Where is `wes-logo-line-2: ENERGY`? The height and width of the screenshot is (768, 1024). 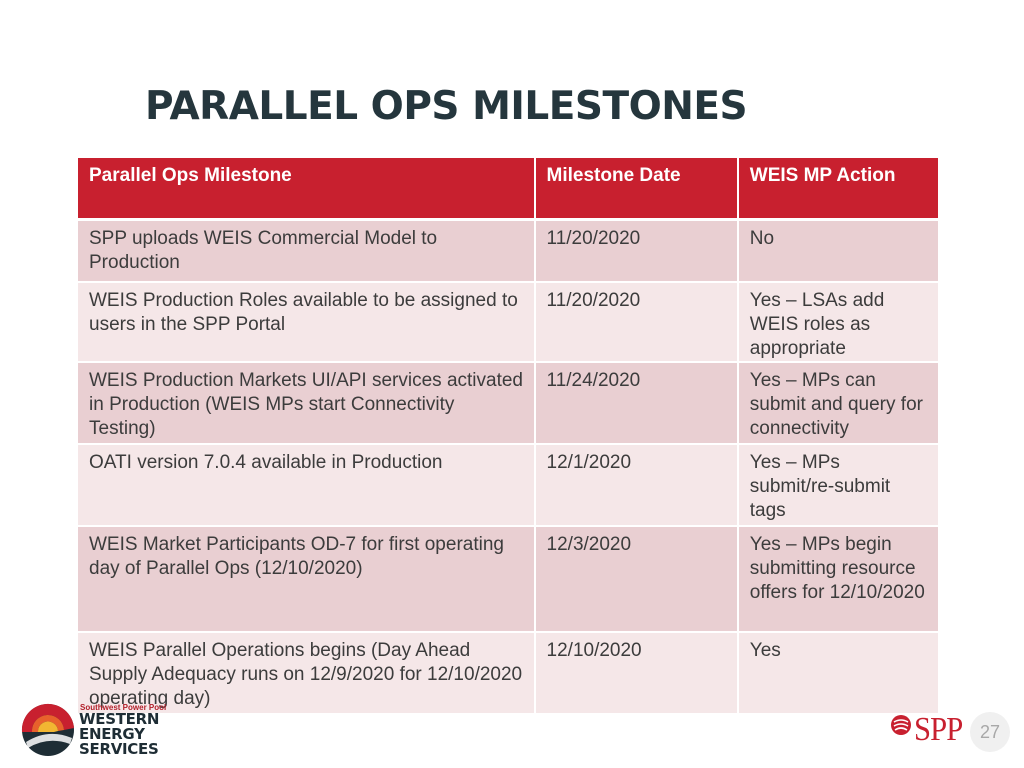
wes-logo-line-2: ENERGY is located at coordinates (112, 734).